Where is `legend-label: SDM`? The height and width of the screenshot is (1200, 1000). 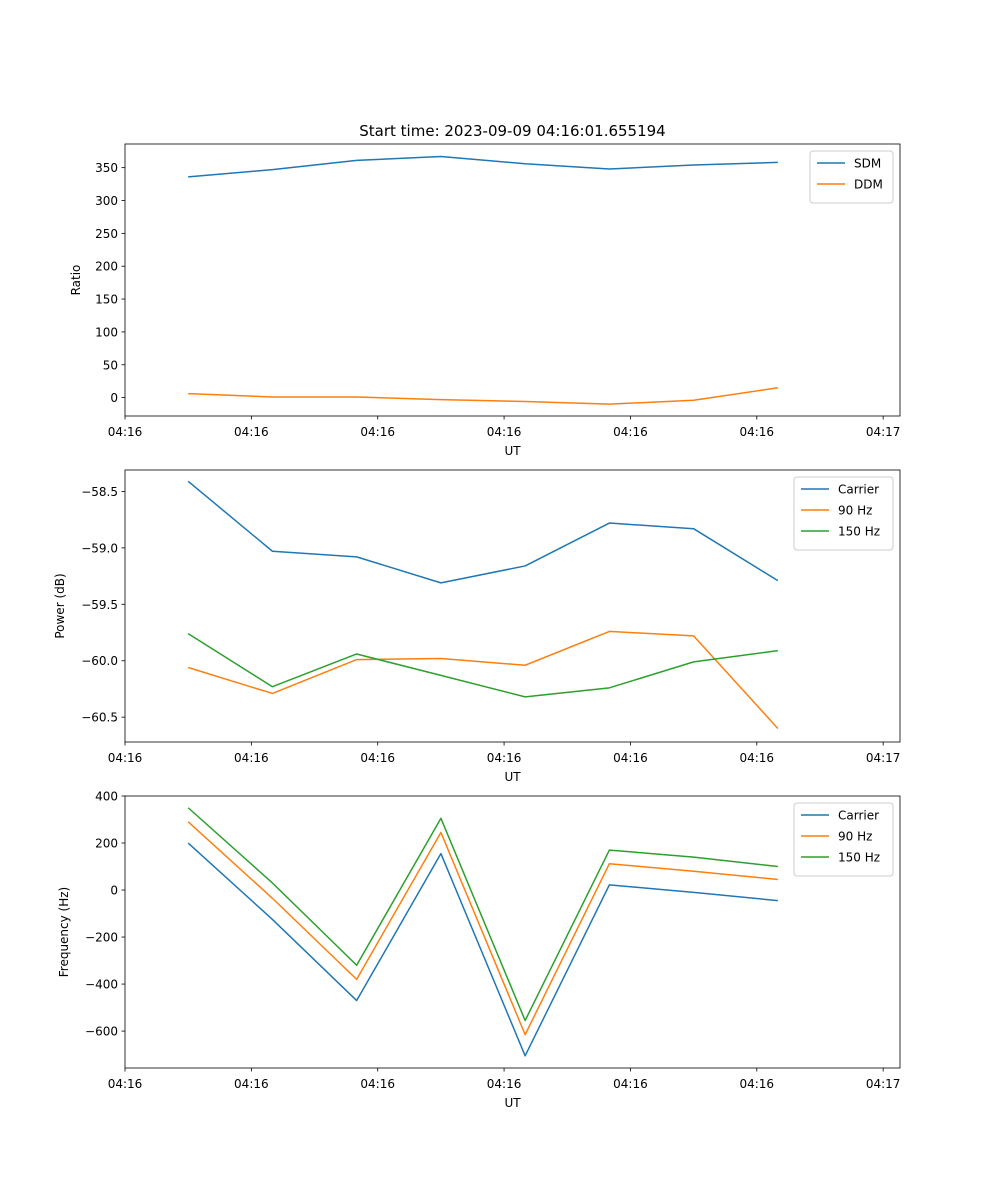
legend-label: SDM is located at coordinates (867, 164).